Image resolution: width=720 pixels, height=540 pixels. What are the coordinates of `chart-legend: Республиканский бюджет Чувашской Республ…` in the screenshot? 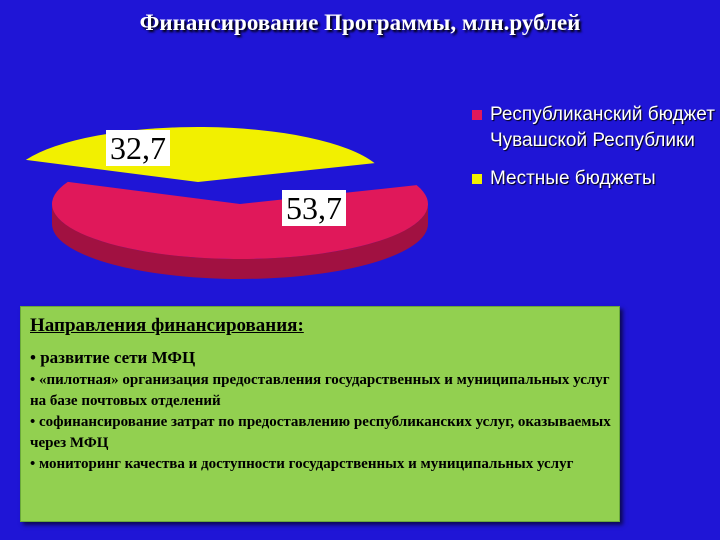 It's located at (592, 153).